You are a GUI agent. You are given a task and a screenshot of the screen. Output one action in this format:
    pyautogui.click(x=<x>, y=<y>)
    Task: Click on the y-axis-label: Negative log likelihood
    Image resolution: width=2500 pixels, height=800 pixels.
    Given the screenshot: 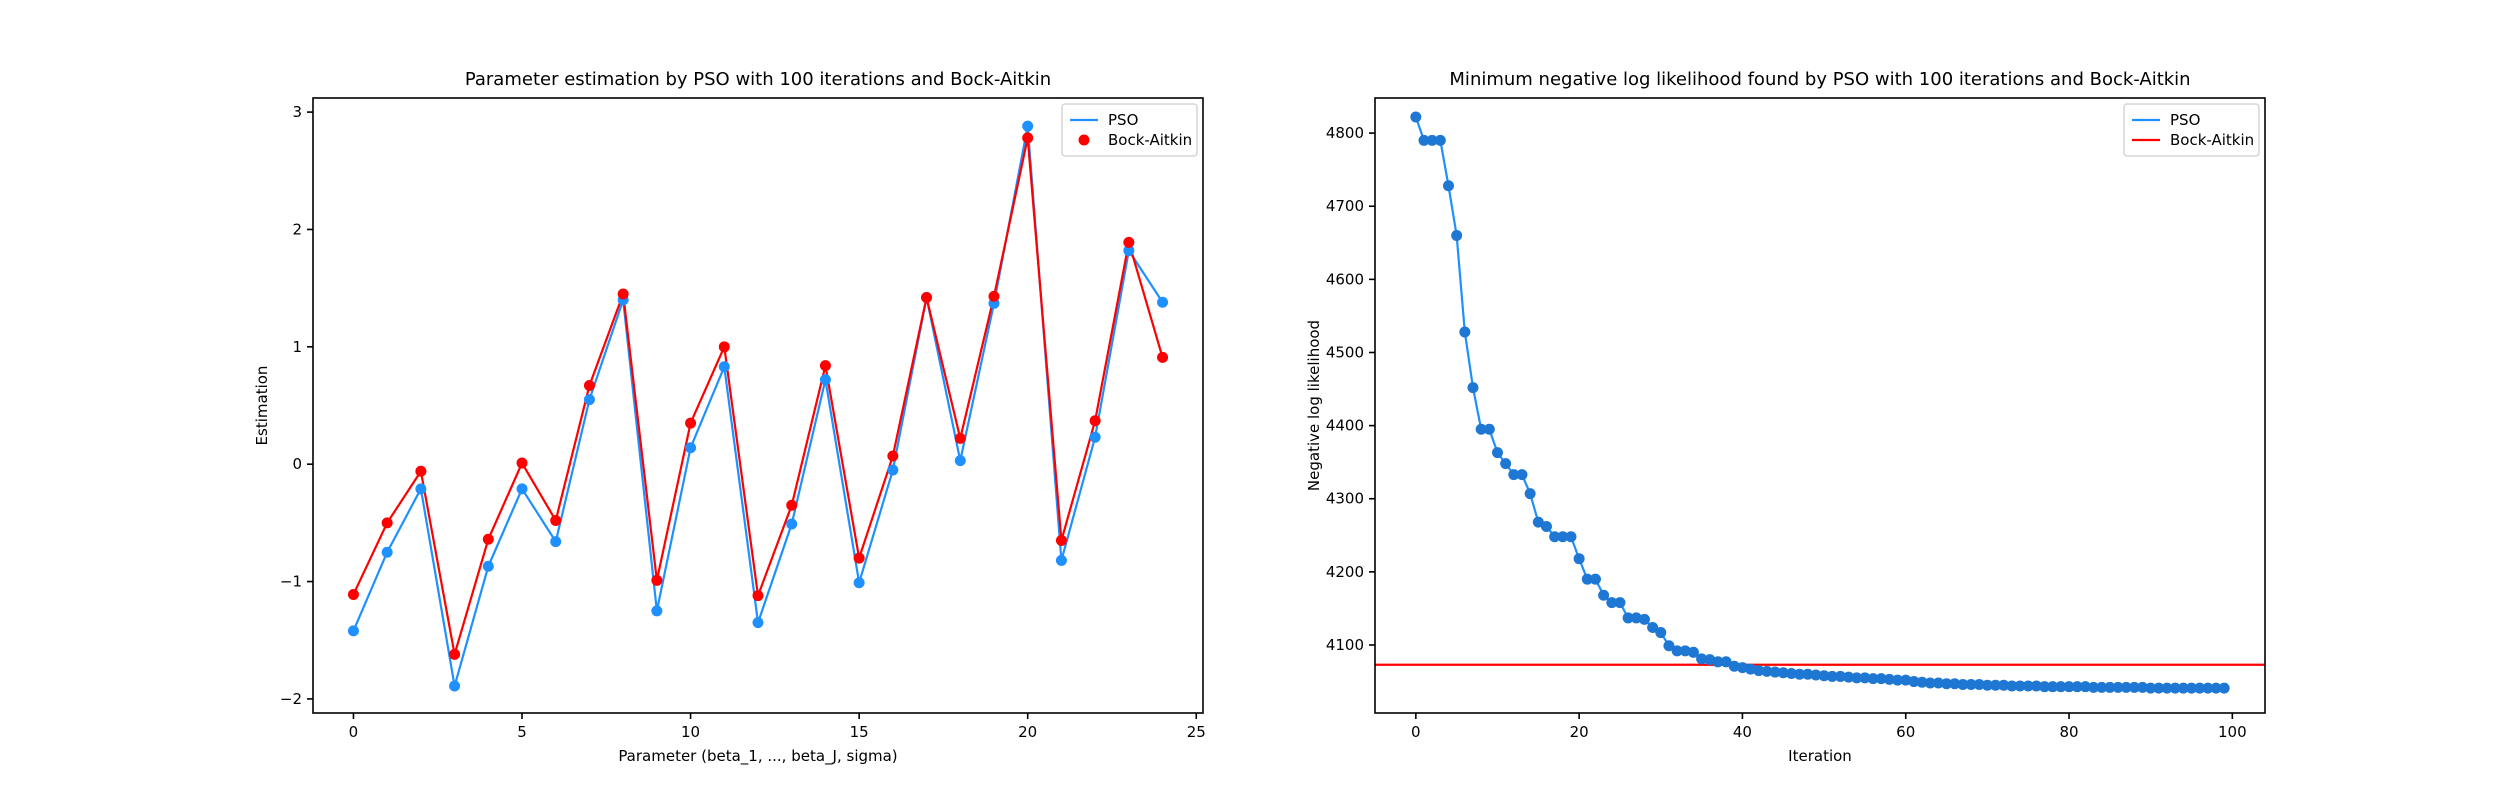 What is the action you would take?
    pyautogui.click(x=1314, y=405)
    